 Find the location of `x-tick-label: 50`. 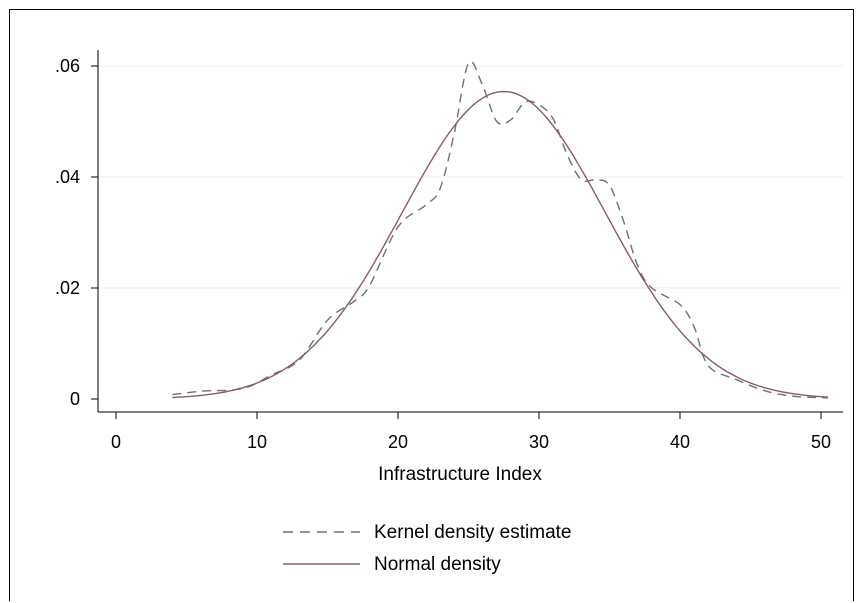

x-tick-label: 50 is located at coordinates (821, 442).